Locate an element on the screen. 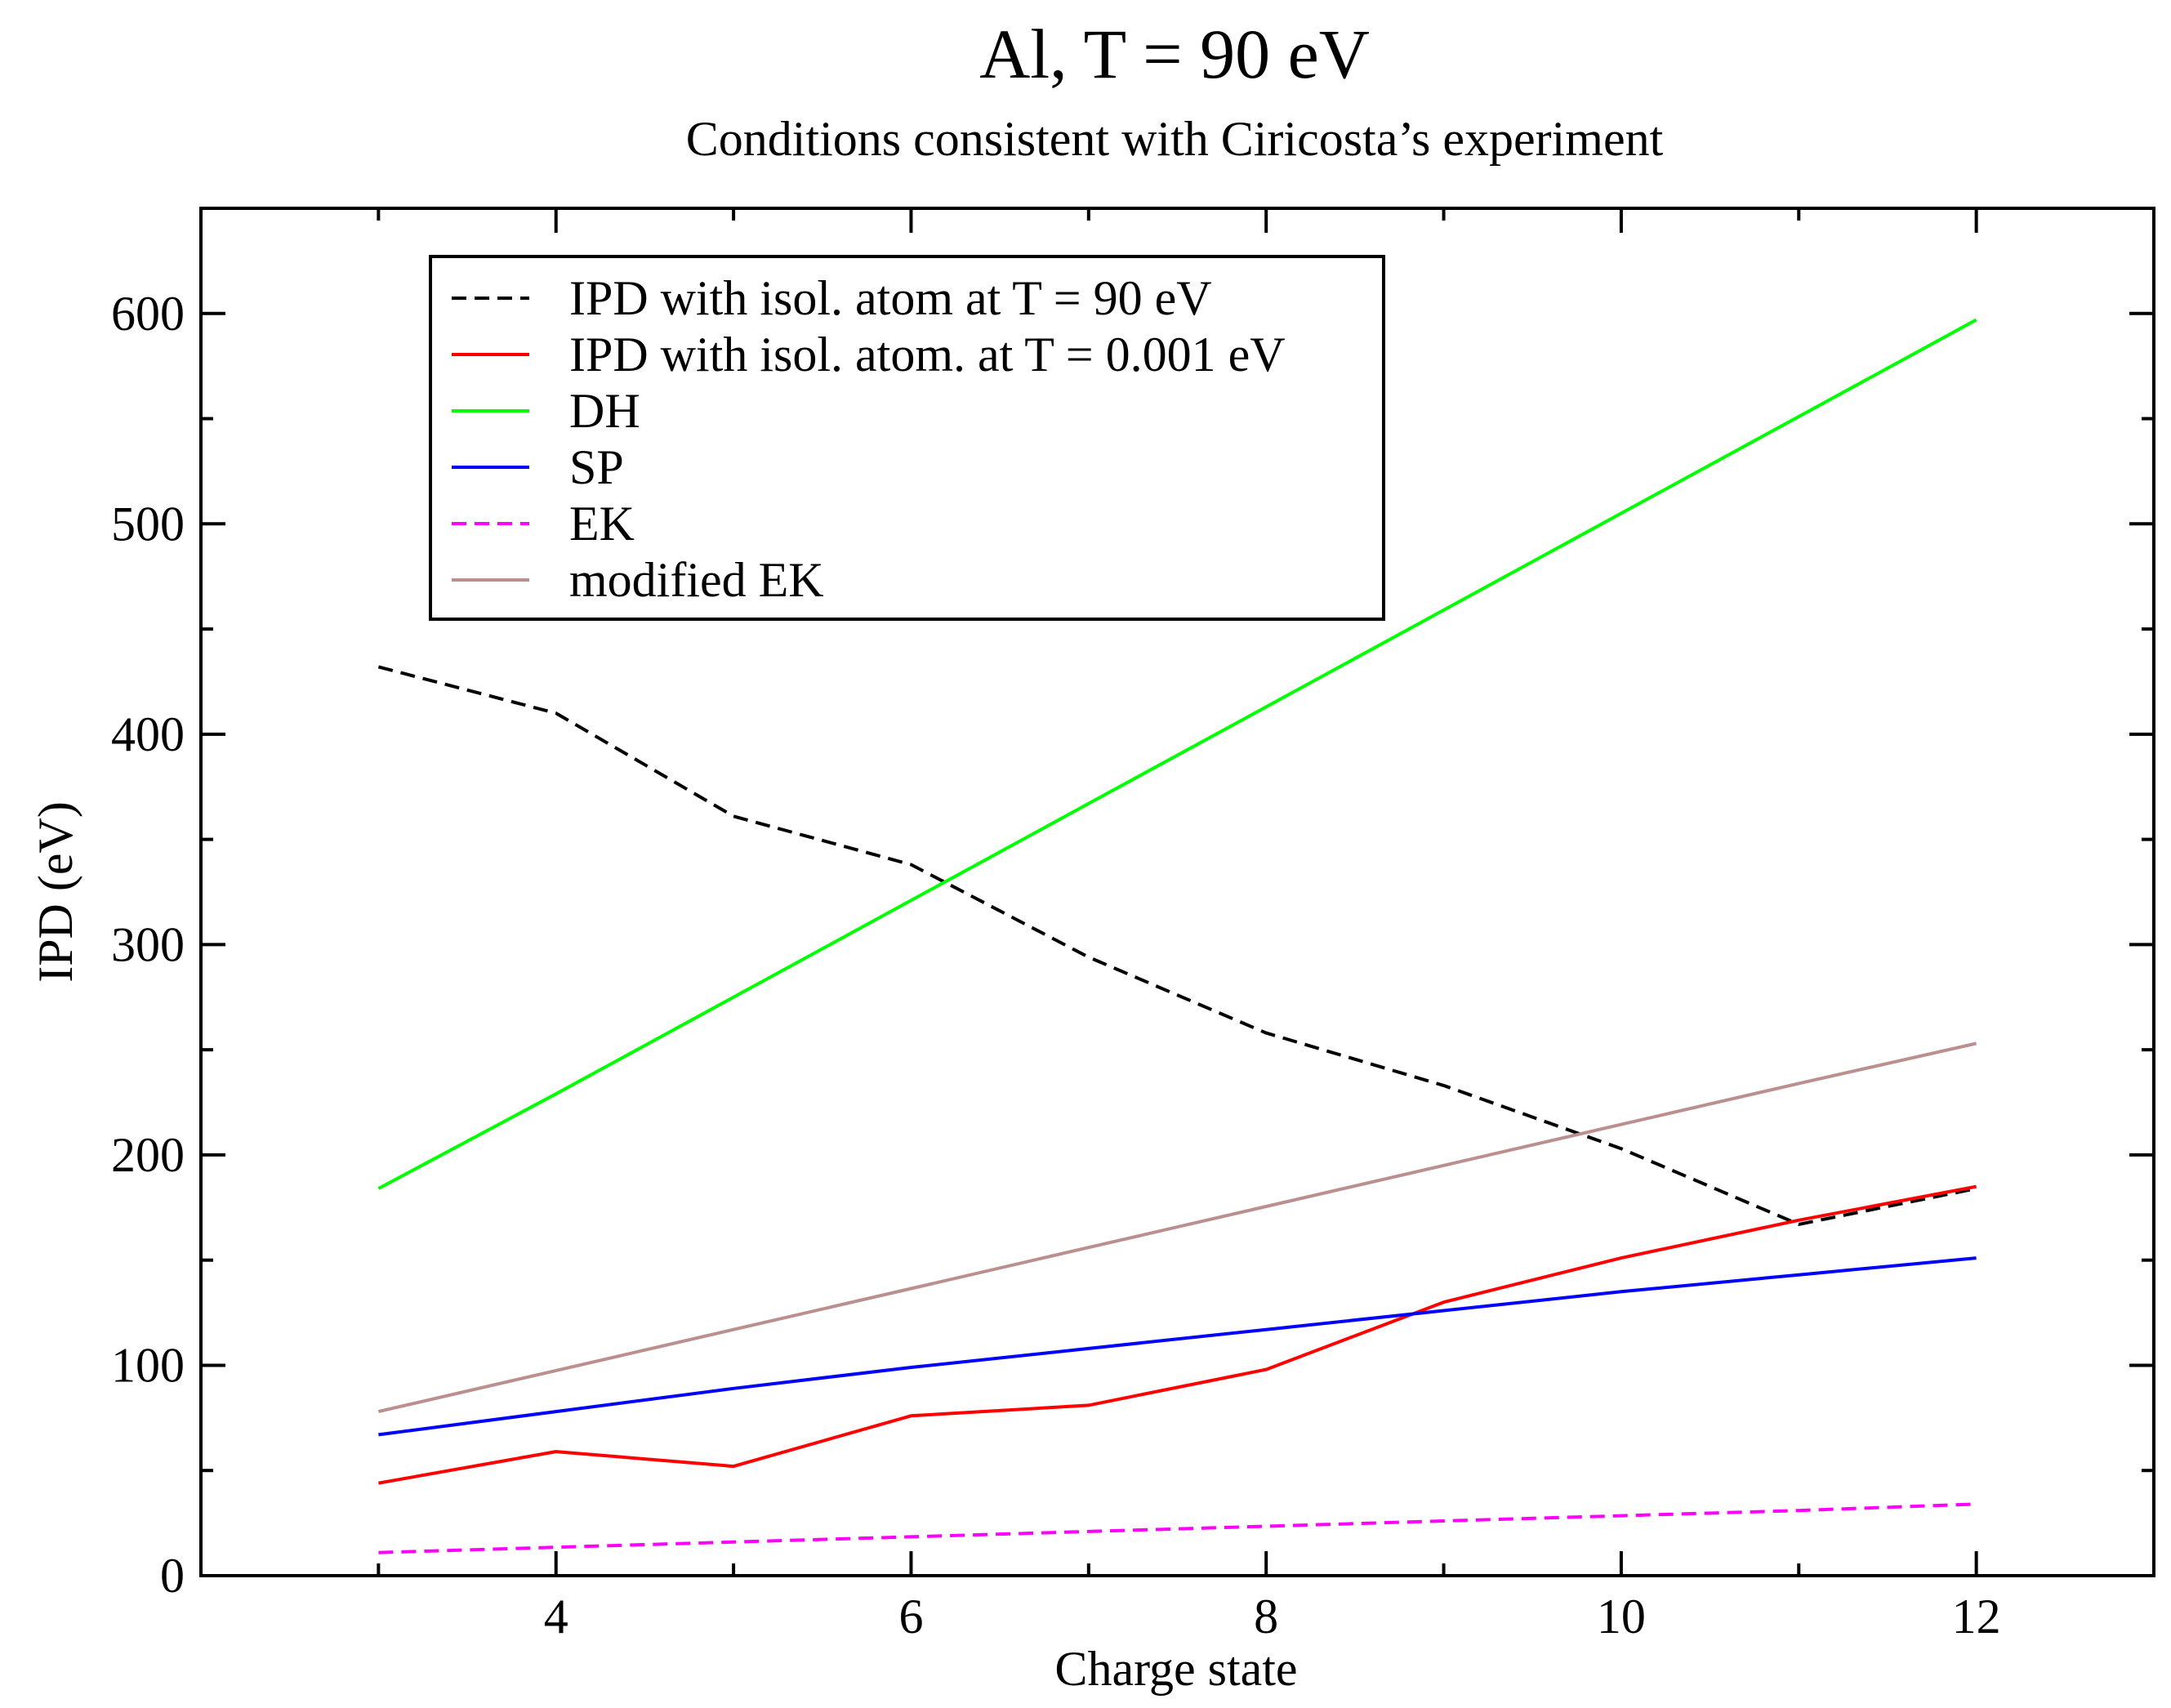 The image size is (2171, 1708). y-tick-label: 400 is located at coordinates (148, 734).